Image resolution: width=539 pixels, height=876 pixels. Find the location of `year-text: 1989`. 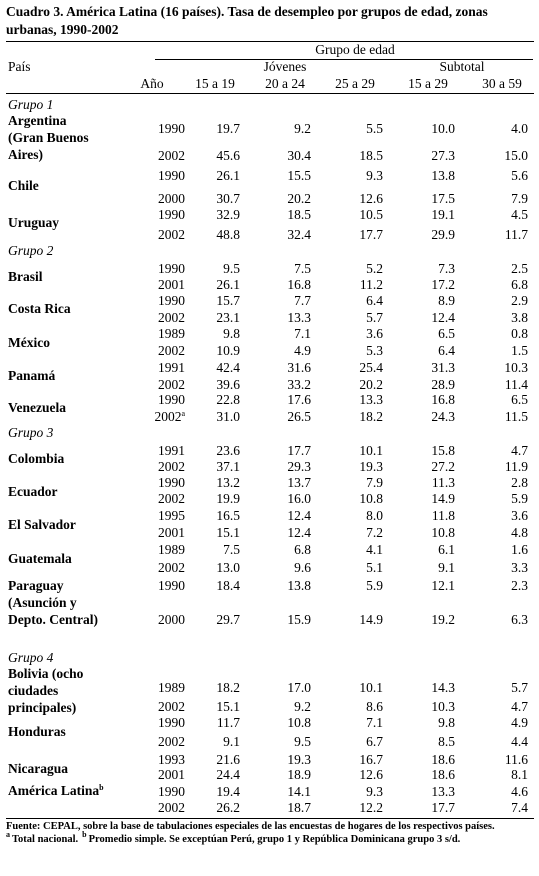

year-text: 1989 is located at coordinates (171, 549).